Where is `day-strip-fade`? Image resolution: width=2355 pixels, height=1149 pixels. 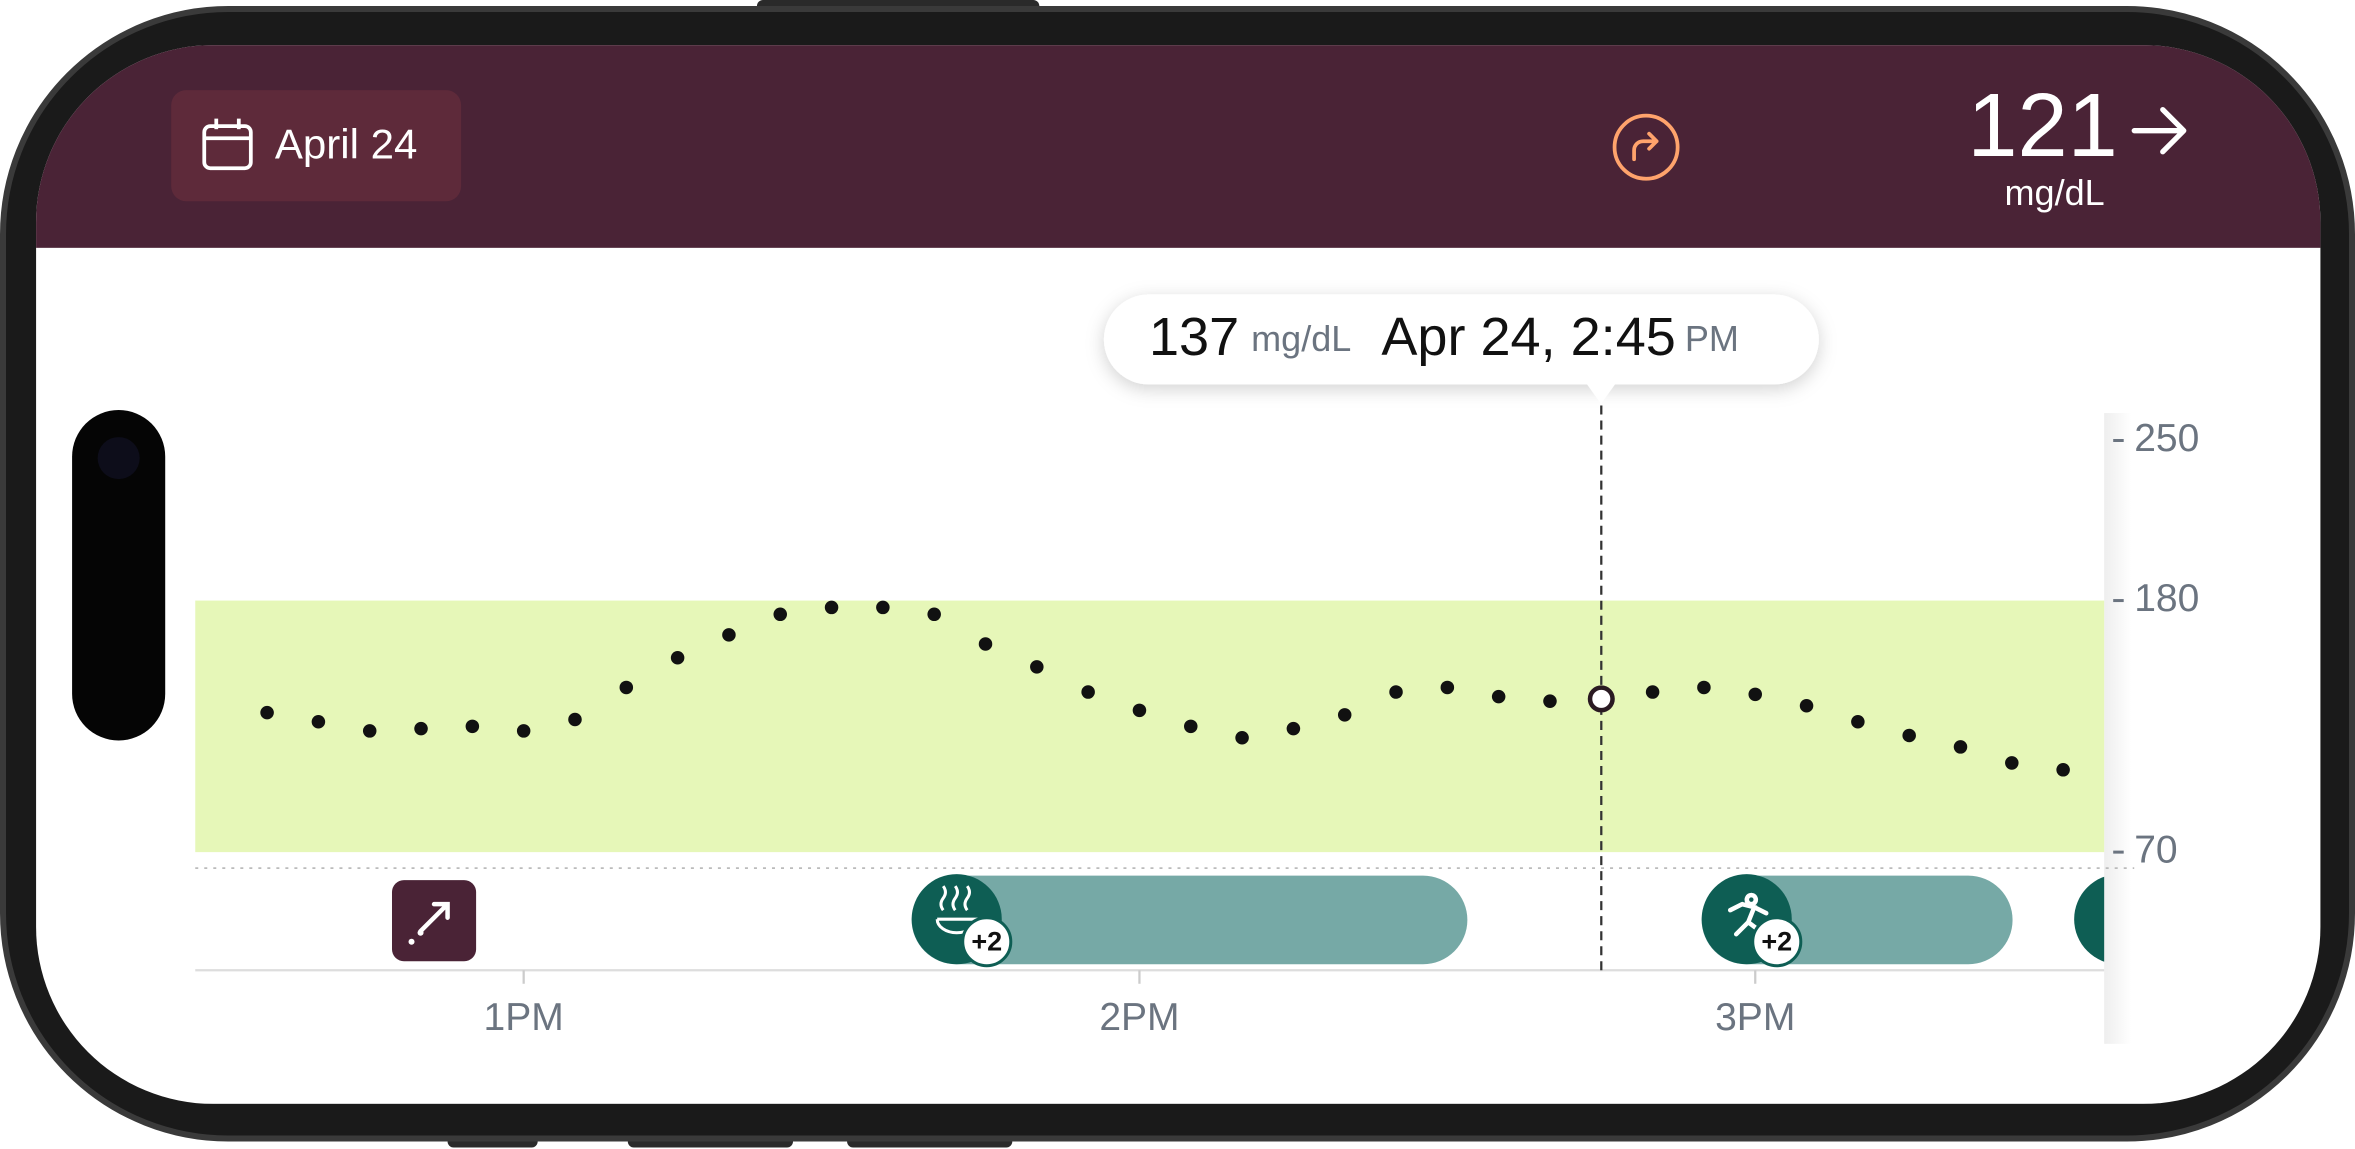 day-strip-fade is located at coordinates (660, 150).